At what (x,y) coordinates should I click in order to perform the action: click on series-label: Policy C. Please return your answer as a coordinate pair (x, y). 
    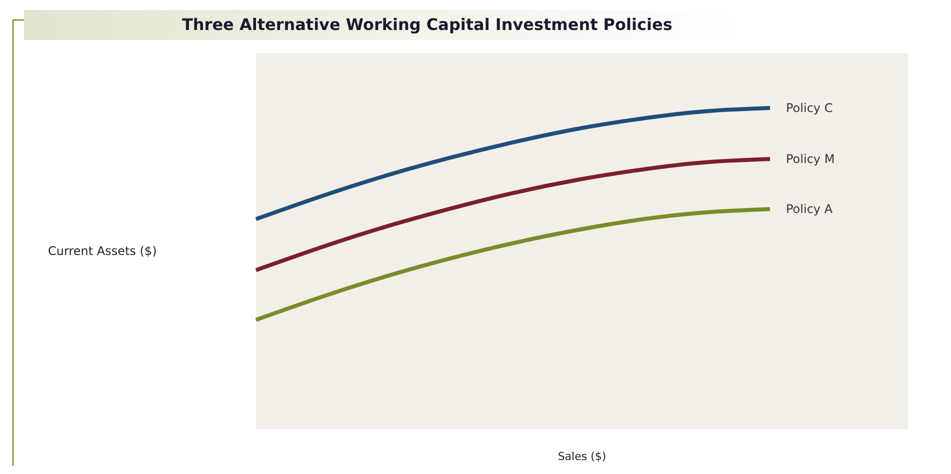
    Looking at the image, I should click on (809, 108).